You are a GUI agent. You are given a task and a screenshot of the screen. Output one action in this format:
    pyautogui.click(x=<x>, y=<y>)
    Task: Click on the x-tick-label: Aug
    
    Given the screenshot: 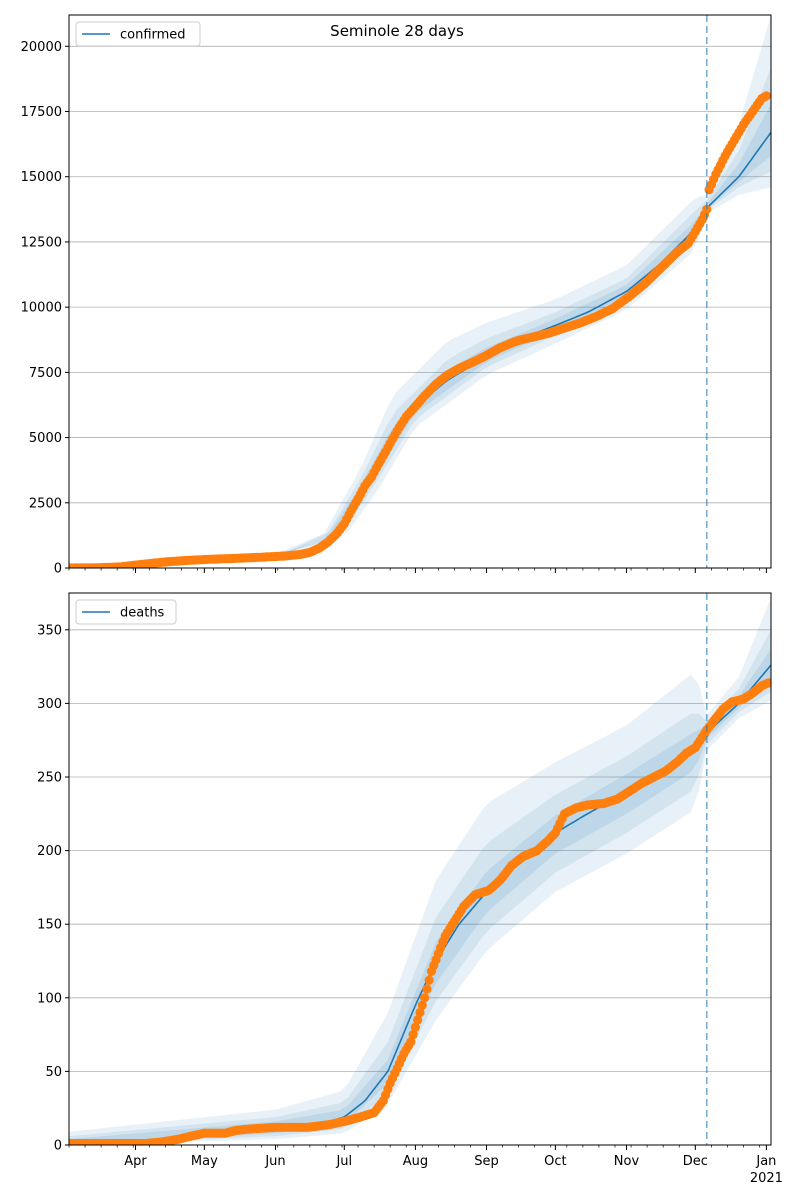 What is the action you would take?
    pyautogui.click(x=415, y=1161)
    